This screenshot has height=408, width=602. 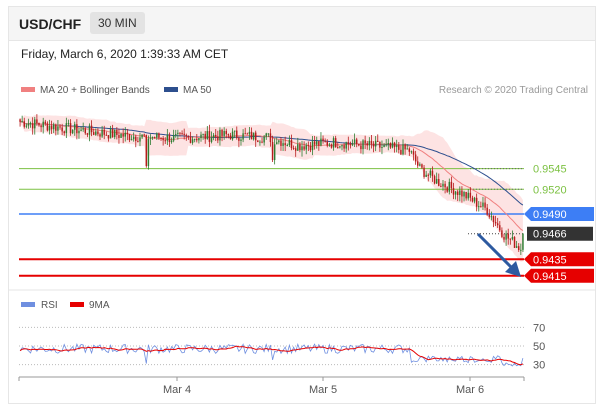 What do you see at coordinates (77, 304) in the screenshot?
I see `ma9-legend-swatch` at bounding box center [77, 304].